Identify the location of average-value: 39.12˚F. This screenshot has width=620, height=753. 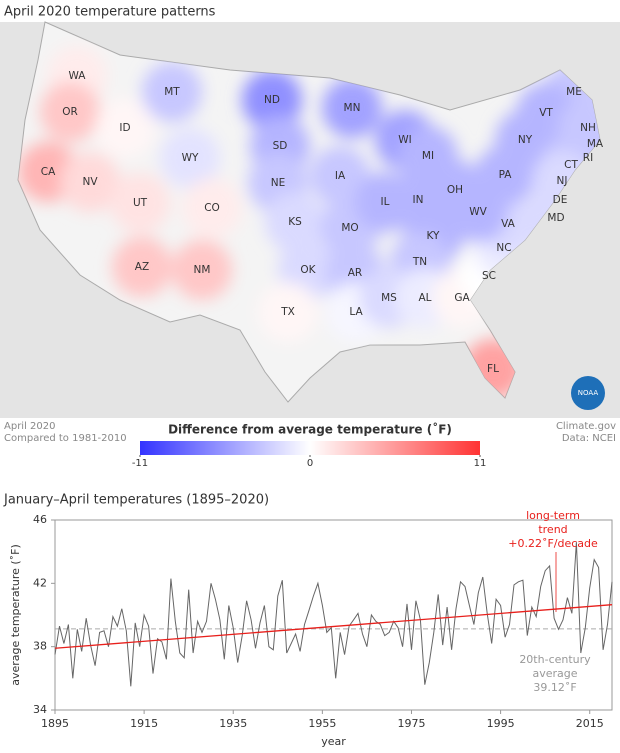
(554, 687).